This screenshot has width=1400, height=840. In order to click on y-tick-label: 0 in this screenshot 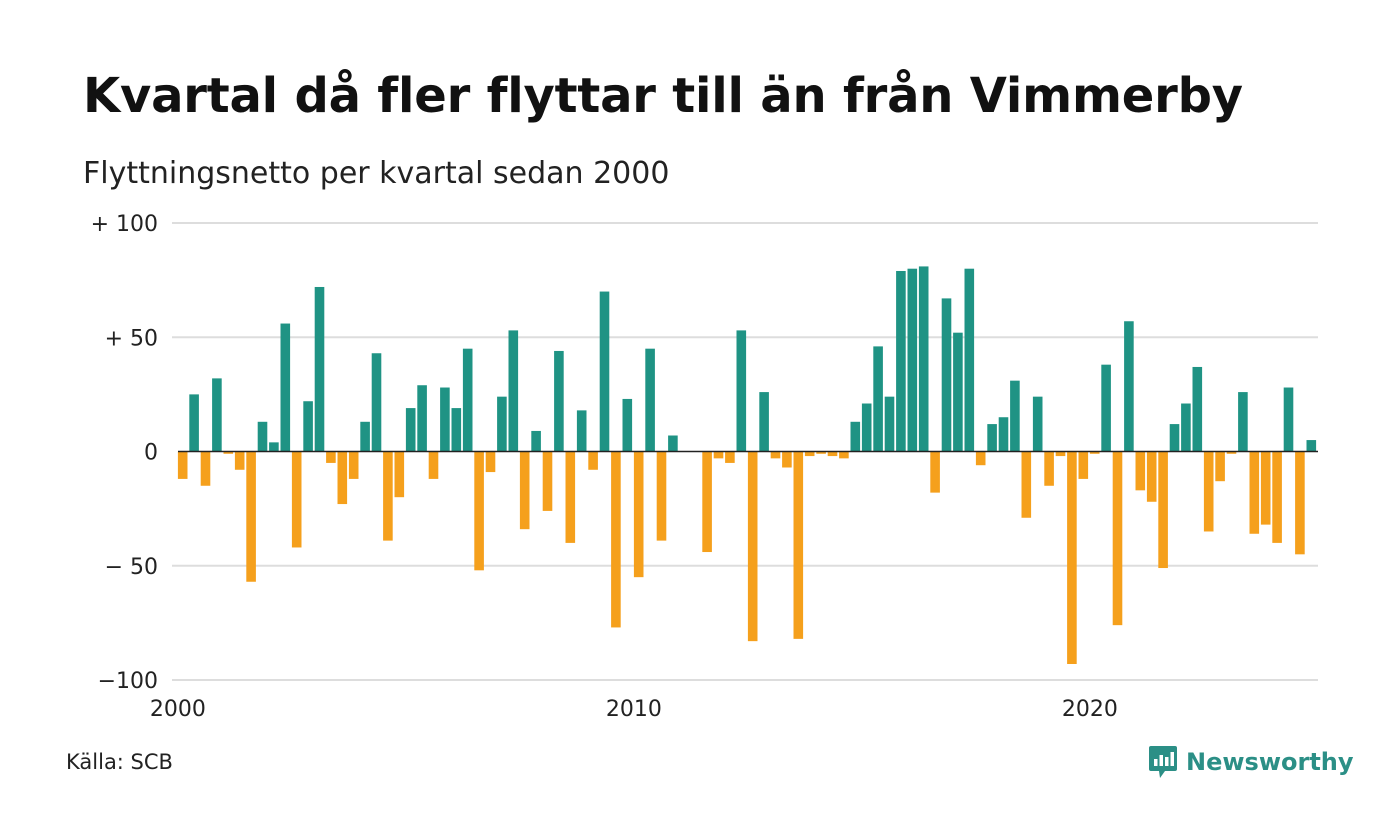, I will do `click(151, 453)`.